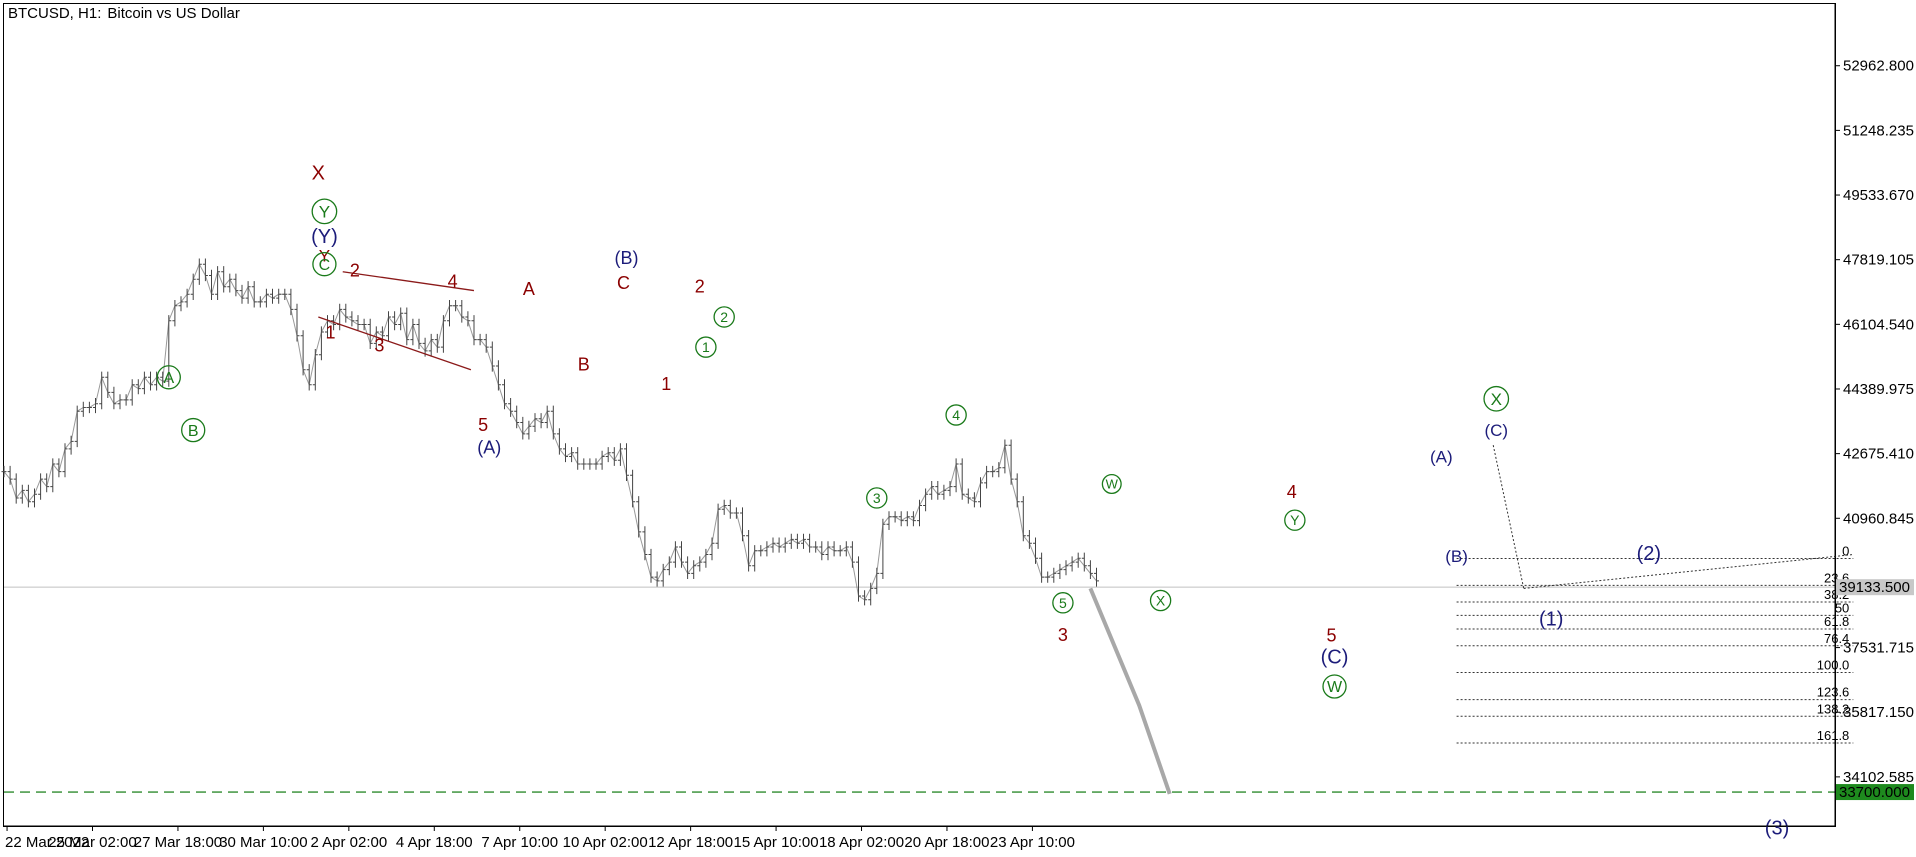  I want to click on fib-level-label: 161.8, so click(1833, 735).